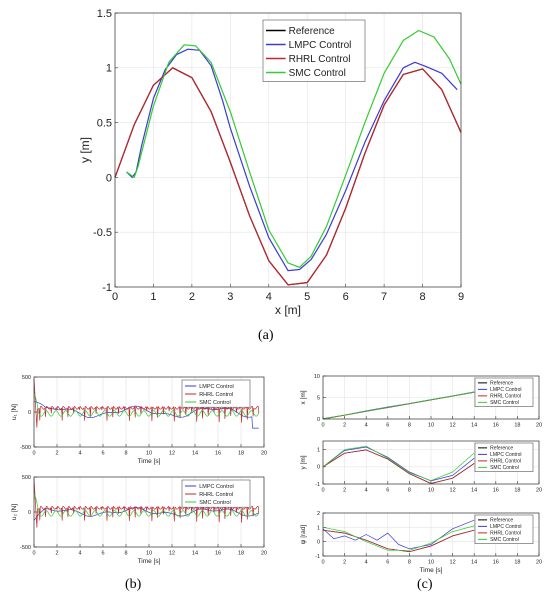 Image resolution: width=550 pixels, height=598 pixels. What do you see at coordinates (153, 297) in the screenshot?
I see `x-tick-label: 1` at bounding box center [153, 297].